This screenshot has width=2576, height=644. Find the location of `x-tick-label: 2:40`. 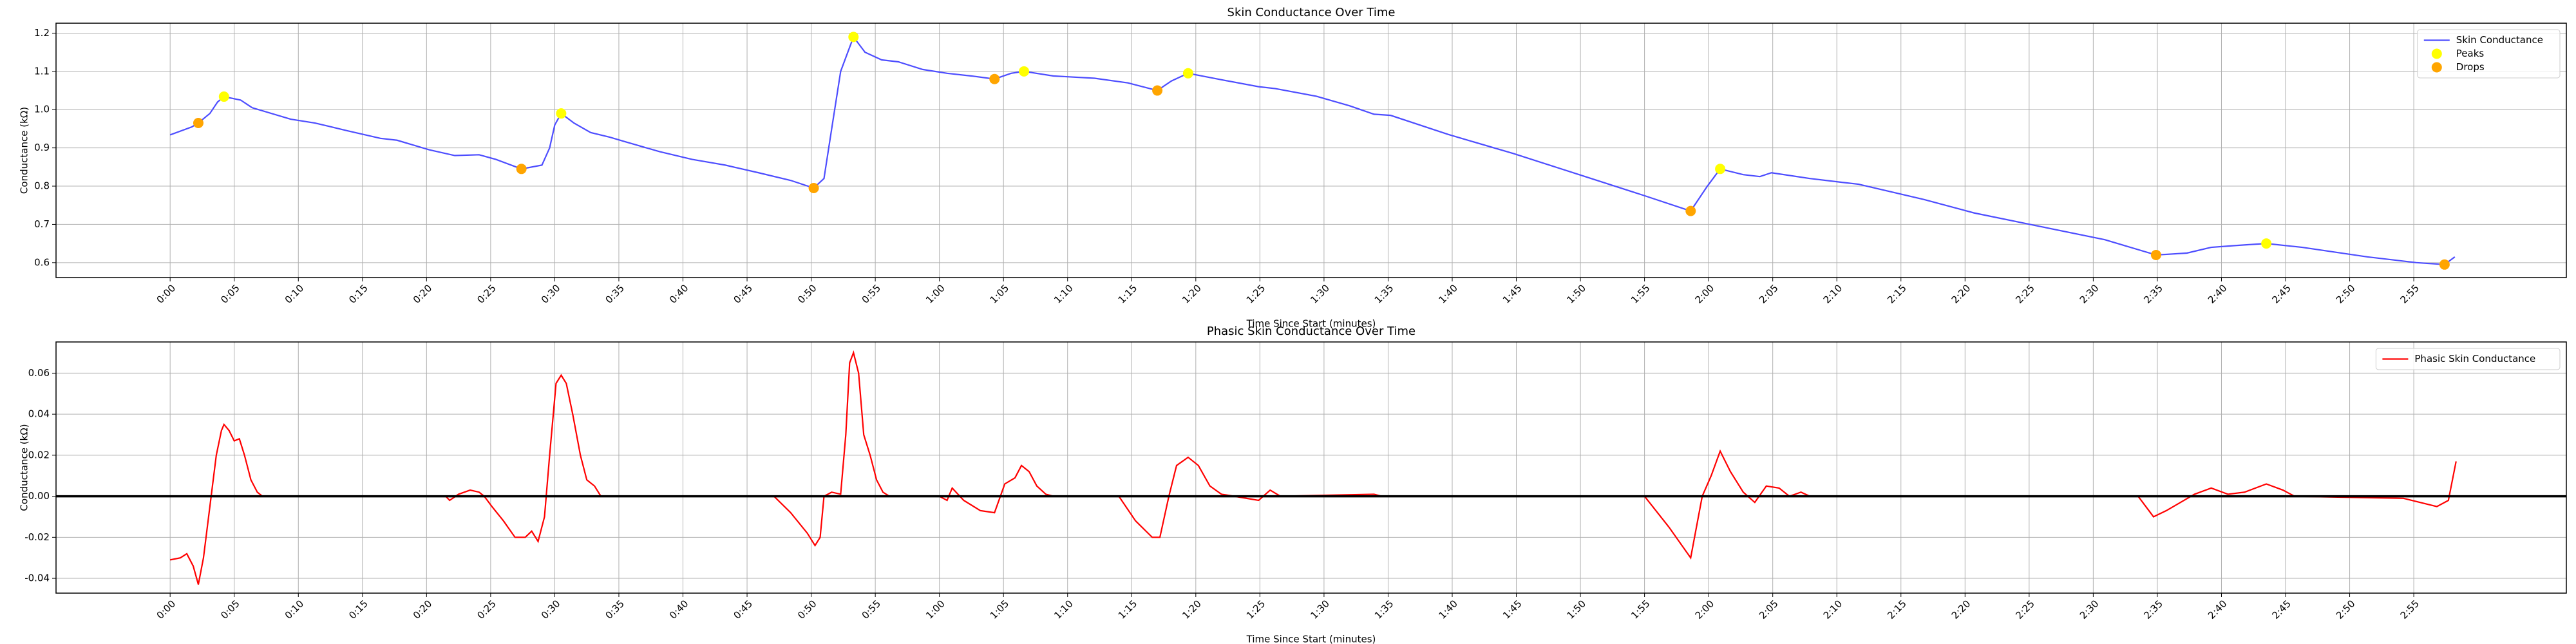

x-tick-label: 2:40 is located at coordinates (2218, 294).